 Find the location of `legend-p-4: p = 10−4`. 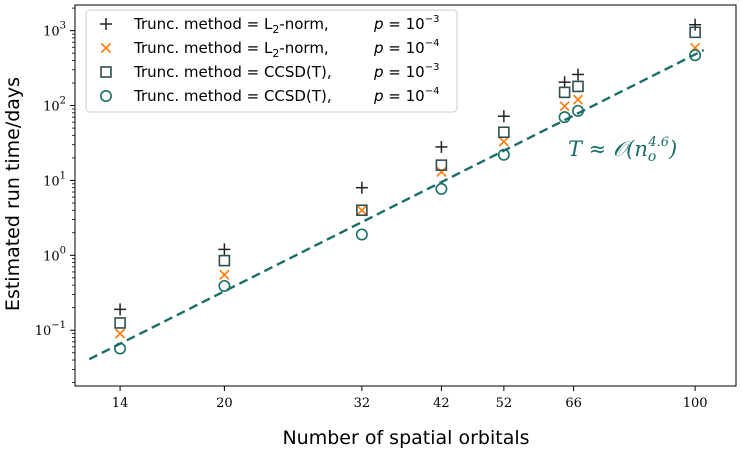

legend-p-4: p = 10−4 is located at coordinates (406, 95).